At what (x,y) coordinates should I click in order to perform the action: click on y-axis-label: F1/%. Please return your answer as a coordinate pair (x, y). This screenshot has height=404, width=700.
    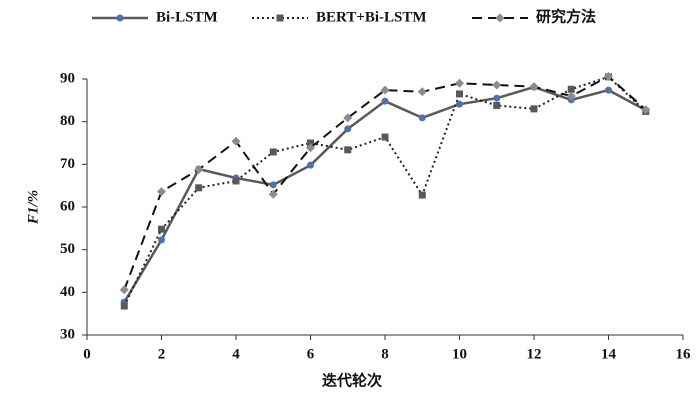
    Looking at the image, I should click on (33, 207).